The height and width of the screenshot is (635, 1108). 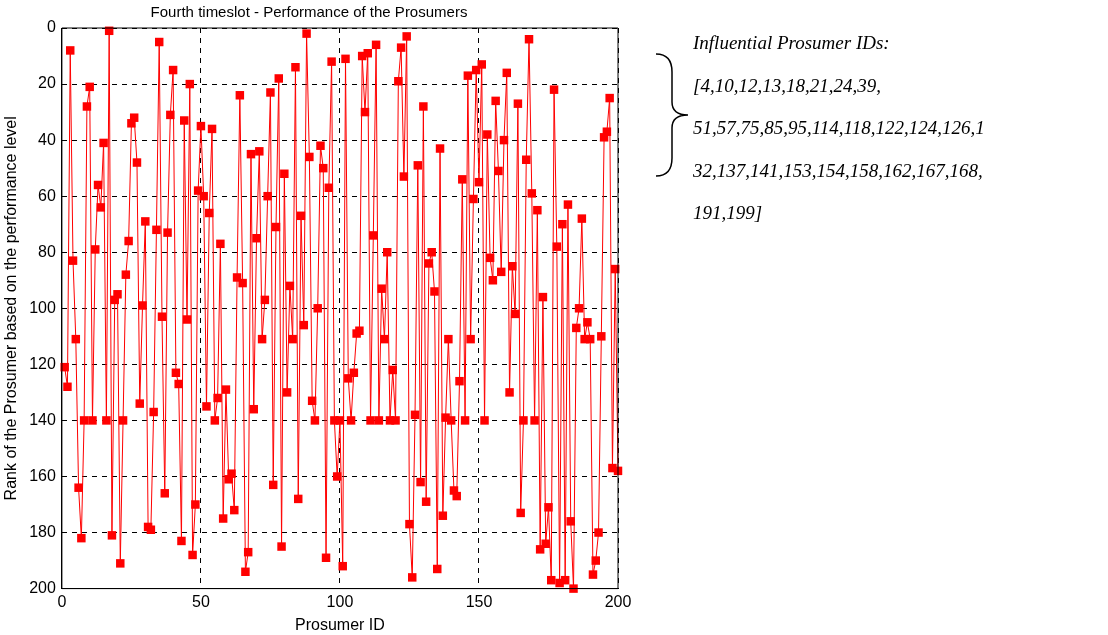 What do you see at coordinates (42, 531) in the screenshot?
I see `y-tick-label: 180` at bounding box center [42, 531].